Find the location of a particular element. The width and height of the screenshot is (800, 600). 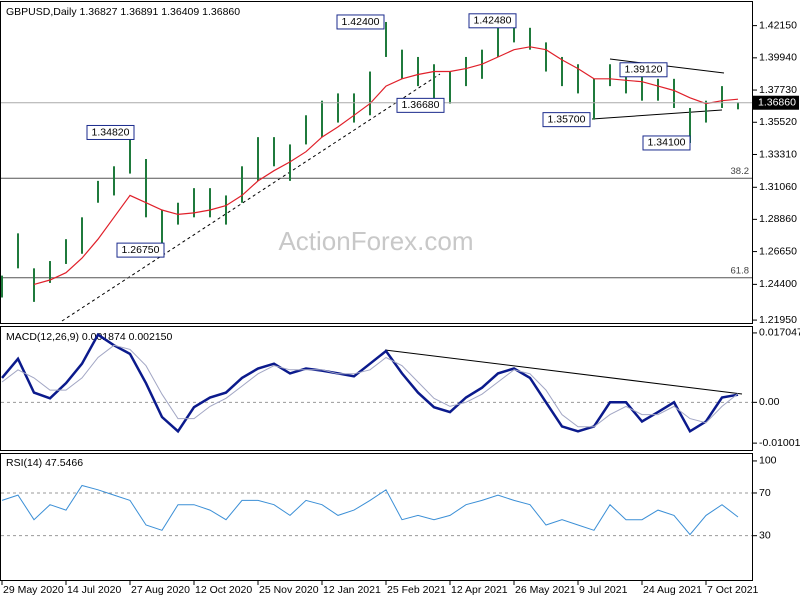

watermark: ActionForex.com is located at coordinates (375, 241).